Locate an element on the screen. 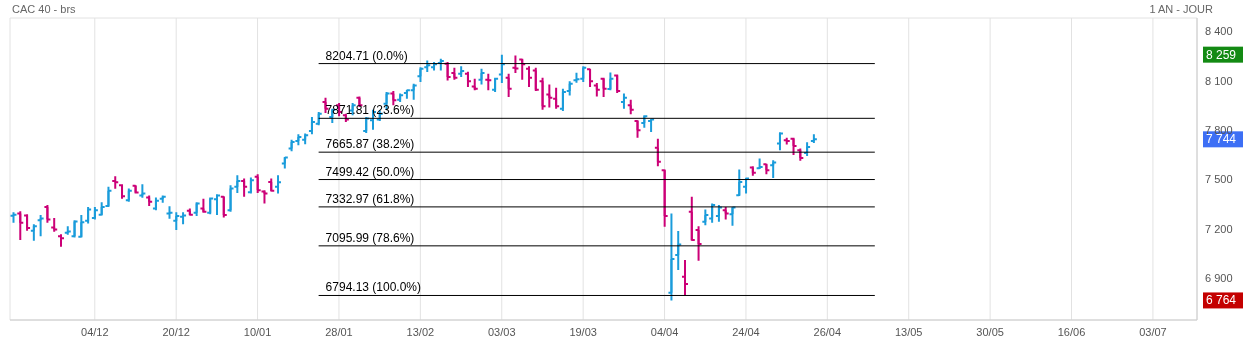 This screenshot has width=1257, height=340. chart-title: CAC 40 - brs is located at coordinates (44, 9).